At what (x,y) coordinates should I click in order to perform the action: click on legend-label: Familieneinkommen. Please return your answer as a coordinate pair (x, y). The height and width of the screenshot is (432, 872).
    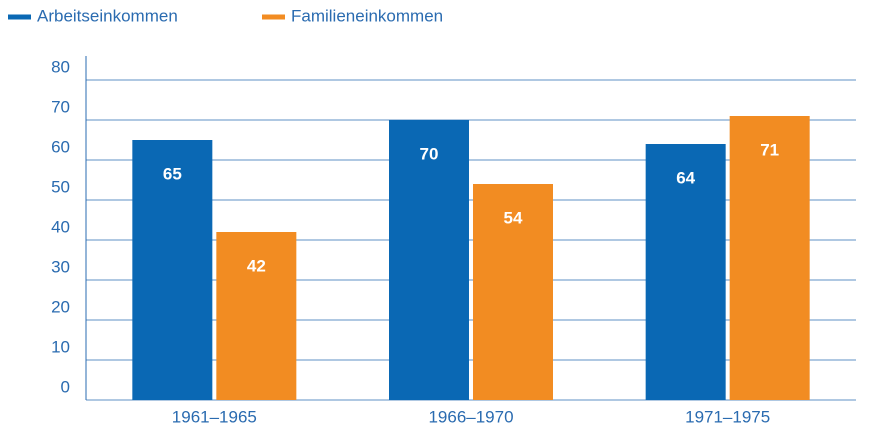
    Looking at the image, I should click on (367, 15).